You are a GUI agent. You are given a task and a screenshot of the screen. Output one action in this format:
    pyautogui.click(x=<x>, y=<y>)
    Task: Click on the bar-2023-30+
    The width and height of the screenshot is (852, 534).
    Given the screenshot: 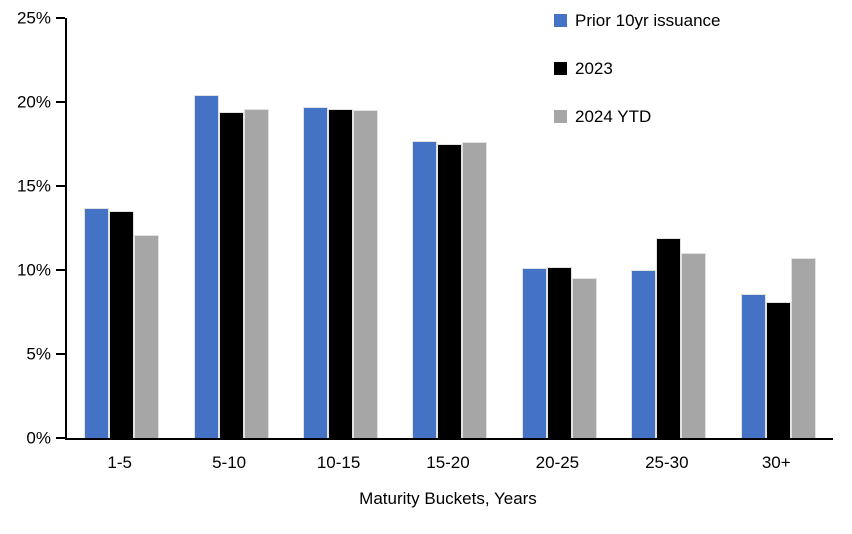 What is the action you would take?
    pyautogui.click(x=778, y=369)
    